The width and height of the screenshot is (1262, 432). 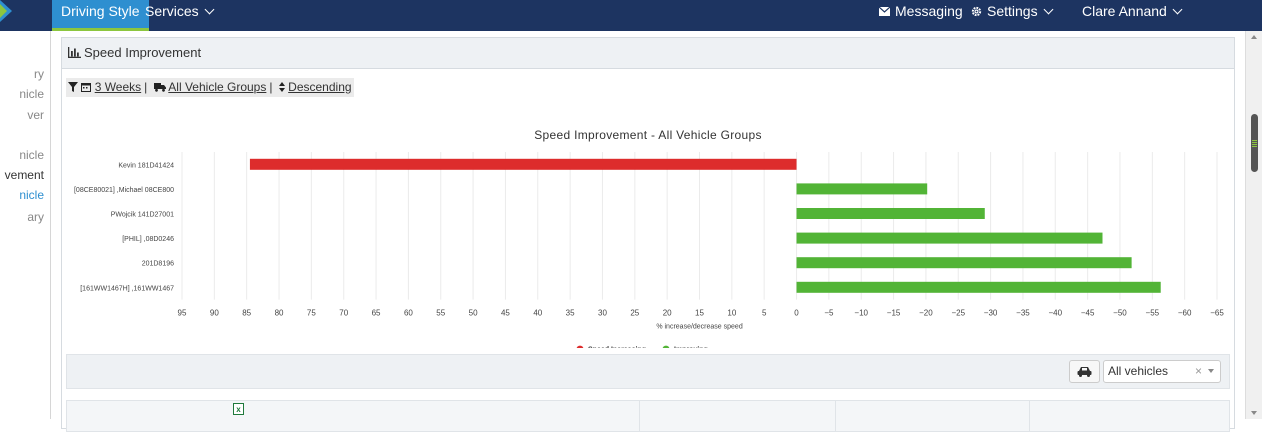 What do you see at coordinates (505, 313) in the screenshot?
I see `x-tick-label: 45` at bounding box center [505, 313].